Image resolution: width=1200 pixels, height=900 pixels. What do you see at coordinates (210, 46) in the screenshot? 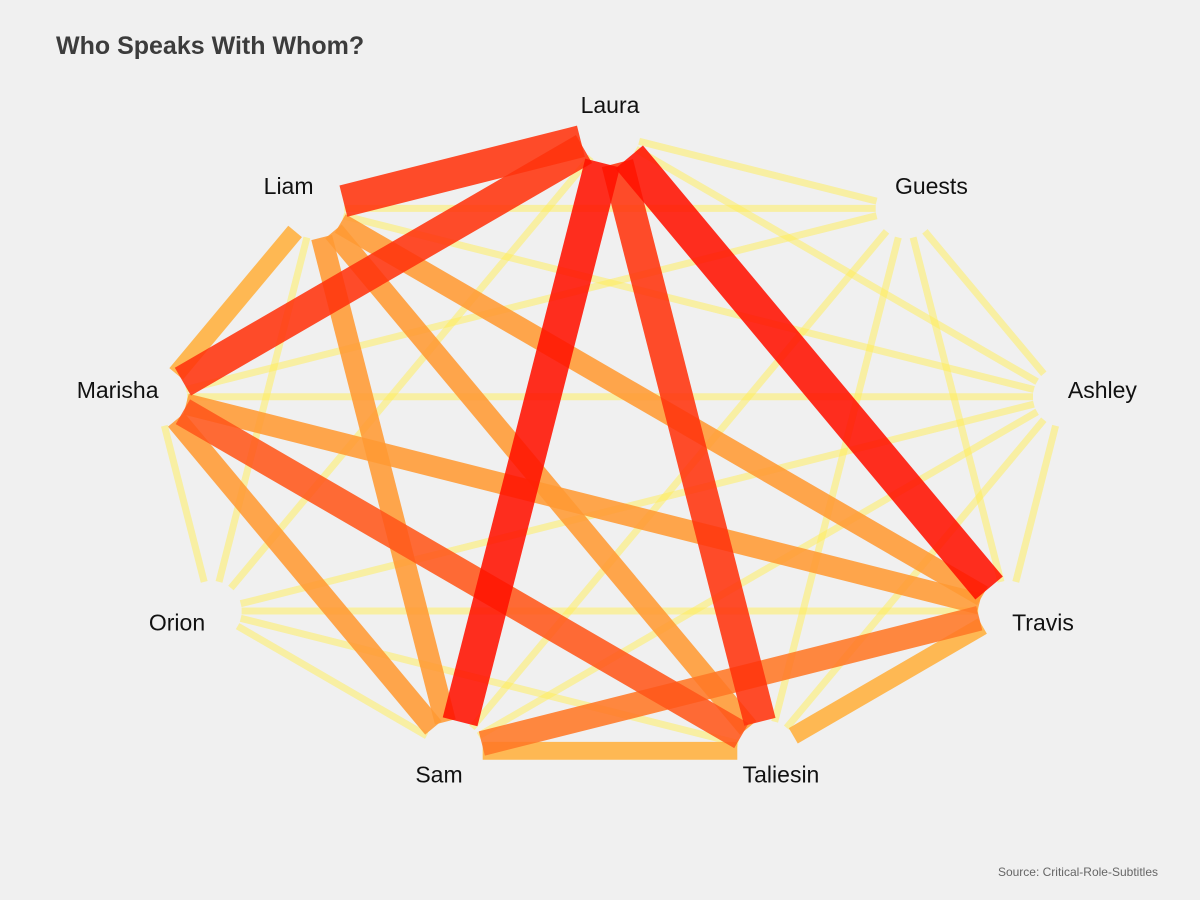
I see `chart-title: Who Speaks With Whom?` at bounding box center [210, 46].